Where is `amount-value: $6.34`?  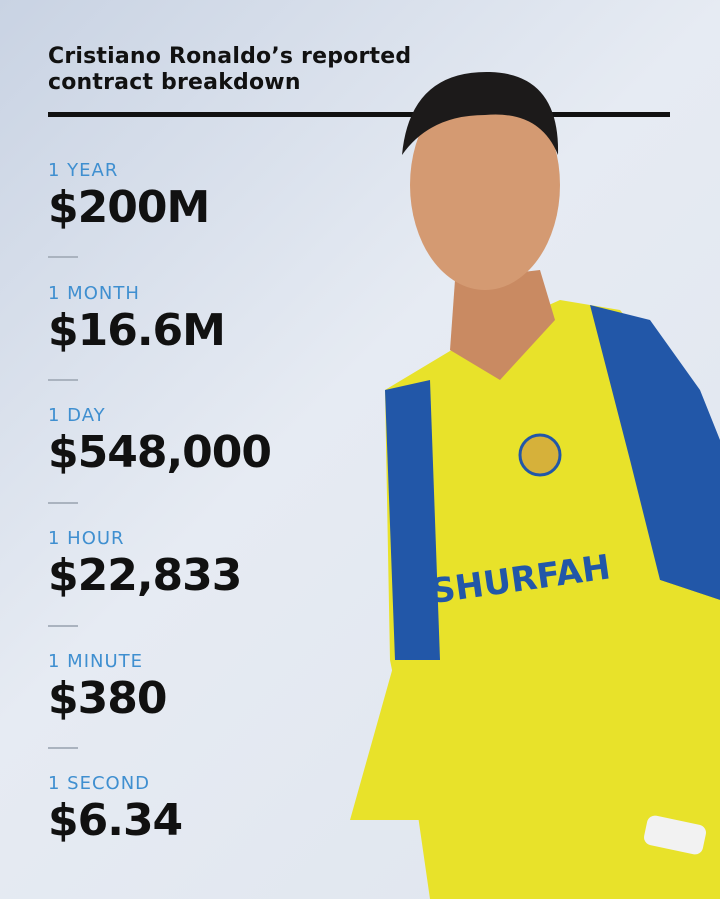
amount-value: $6.34 is located at coordinates (115, 820).